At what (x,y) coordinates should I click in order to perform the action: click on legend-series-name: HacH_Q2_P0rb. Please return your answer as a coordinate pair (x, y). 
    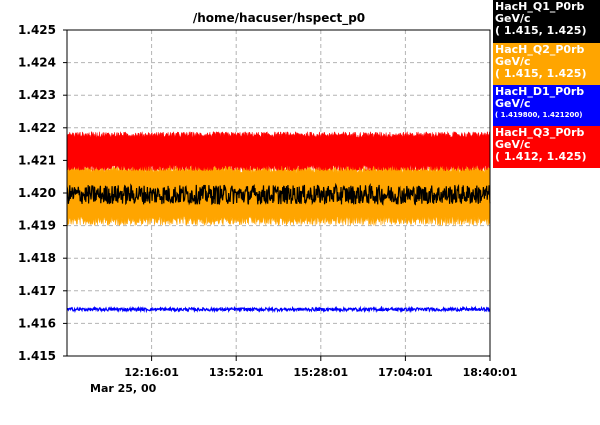
    Looking at the image, I should click on (540, 49).